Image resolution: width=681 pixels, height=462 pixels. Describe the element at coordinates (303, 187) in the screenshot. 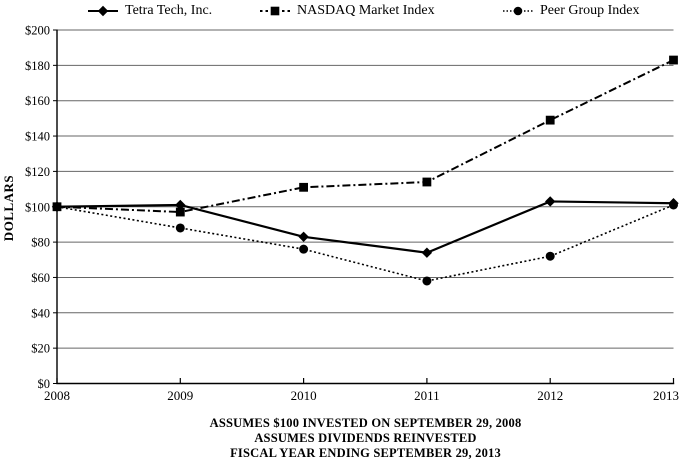

I see `data-point-nasdaq-market-index-2010` at that location.